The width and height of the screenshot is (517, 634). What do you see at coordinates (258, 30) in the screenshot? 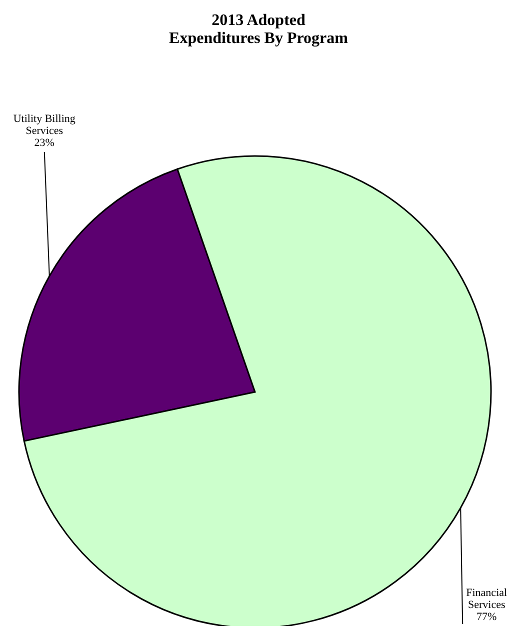
I see `chart-title: 2013 Adopted Expenditures By Program` at bounding box center [258, 30].